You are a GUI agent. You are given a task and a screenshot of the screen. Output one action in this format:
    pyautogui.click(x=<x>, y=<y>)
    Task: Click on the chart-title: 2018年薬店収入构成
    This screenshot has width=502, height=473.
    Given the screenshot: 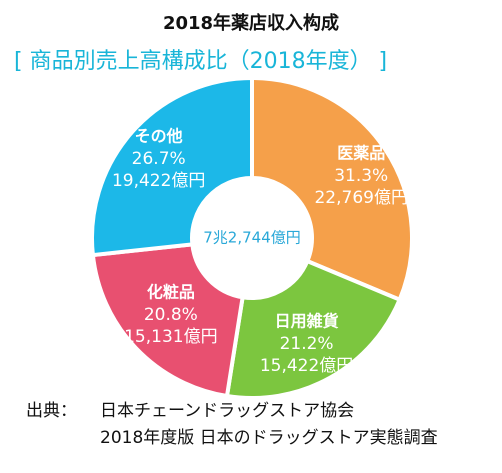 What is the action you would take?
    pyautogui.click(x=251, y=23)
    